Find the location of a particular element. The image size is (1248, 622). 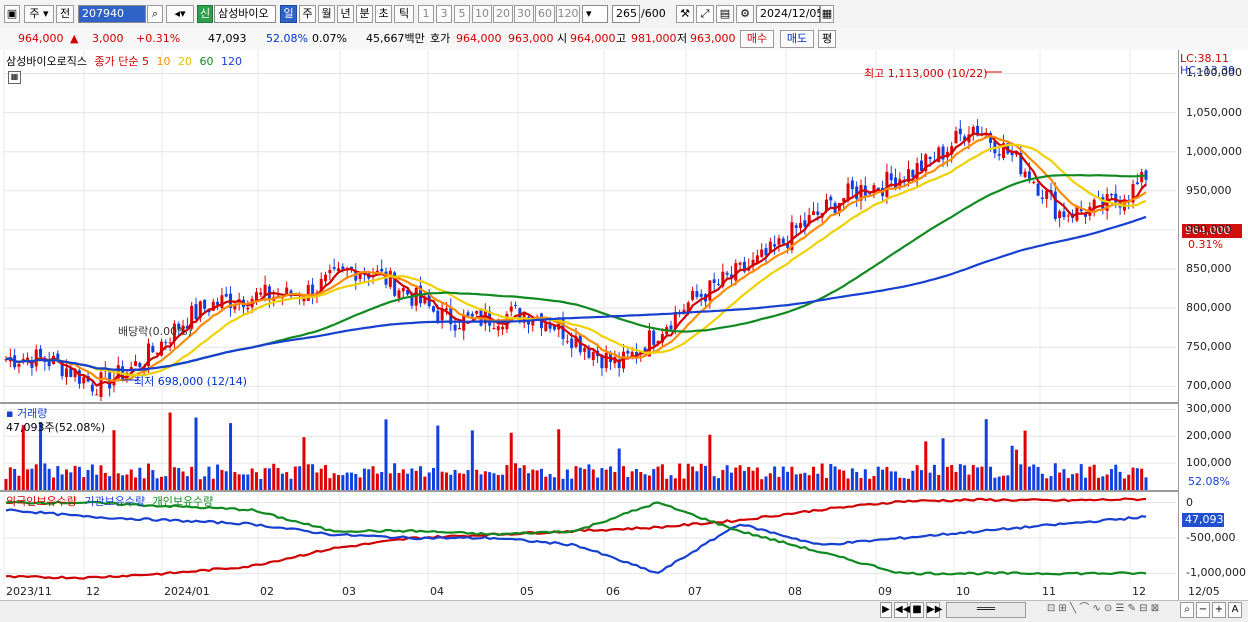

speaker-icon: ◂▾ is located at coordinates (180, 14).